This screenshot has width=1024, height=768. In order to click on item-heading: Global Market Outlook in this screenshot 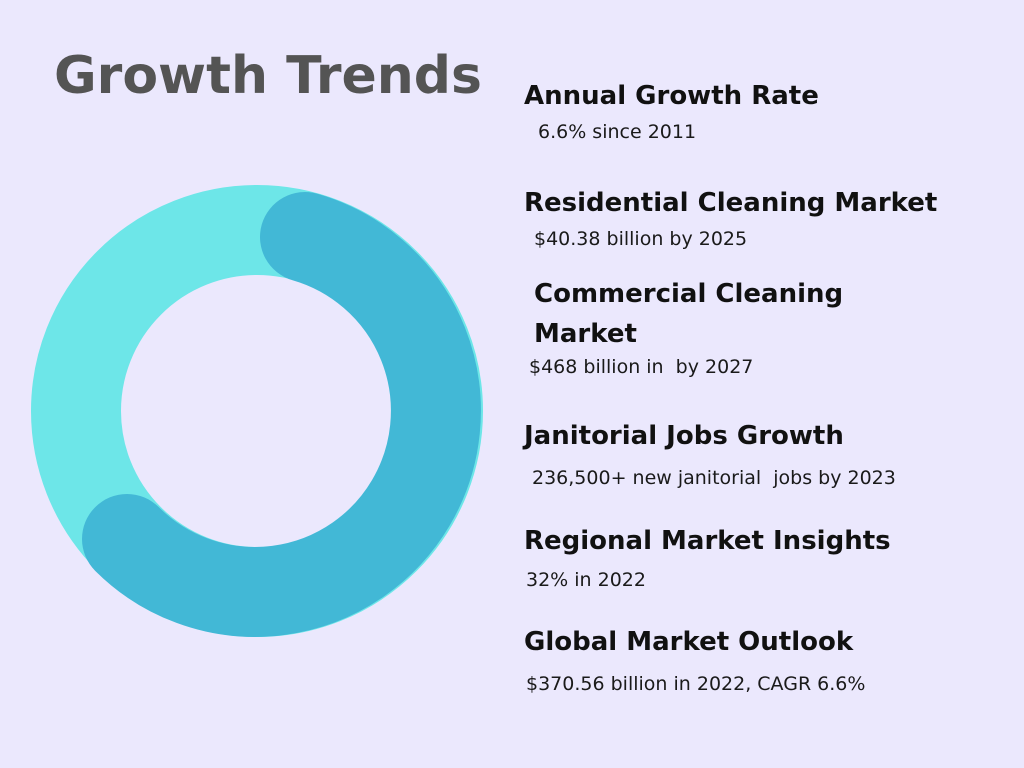, I will do `click(689, 642)`.